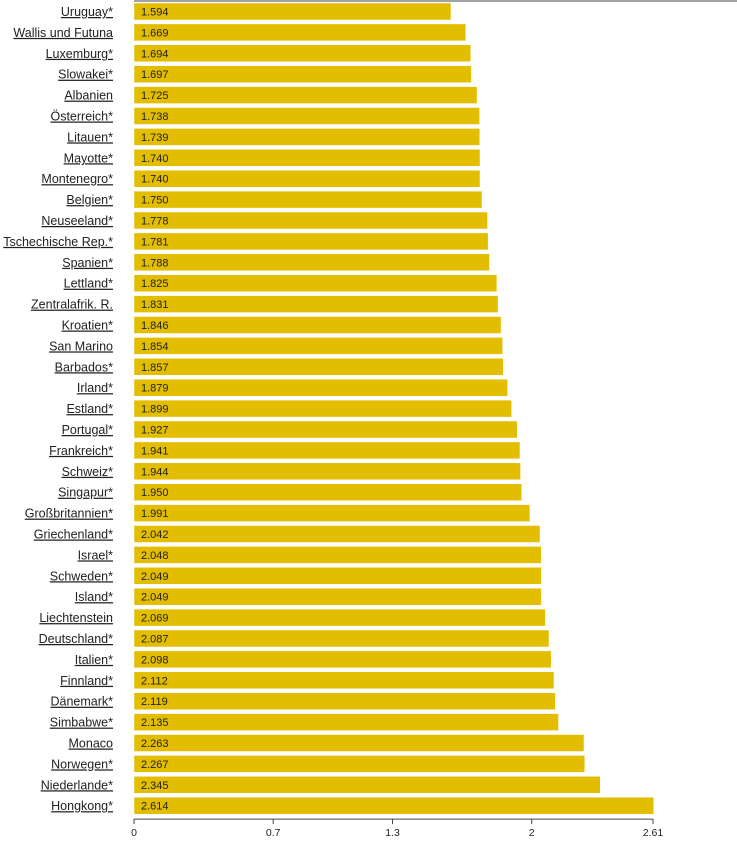 The height and width of the screenshot is (861, 737). I want to click on category-label: Neuseeland*, so click(77, 221).